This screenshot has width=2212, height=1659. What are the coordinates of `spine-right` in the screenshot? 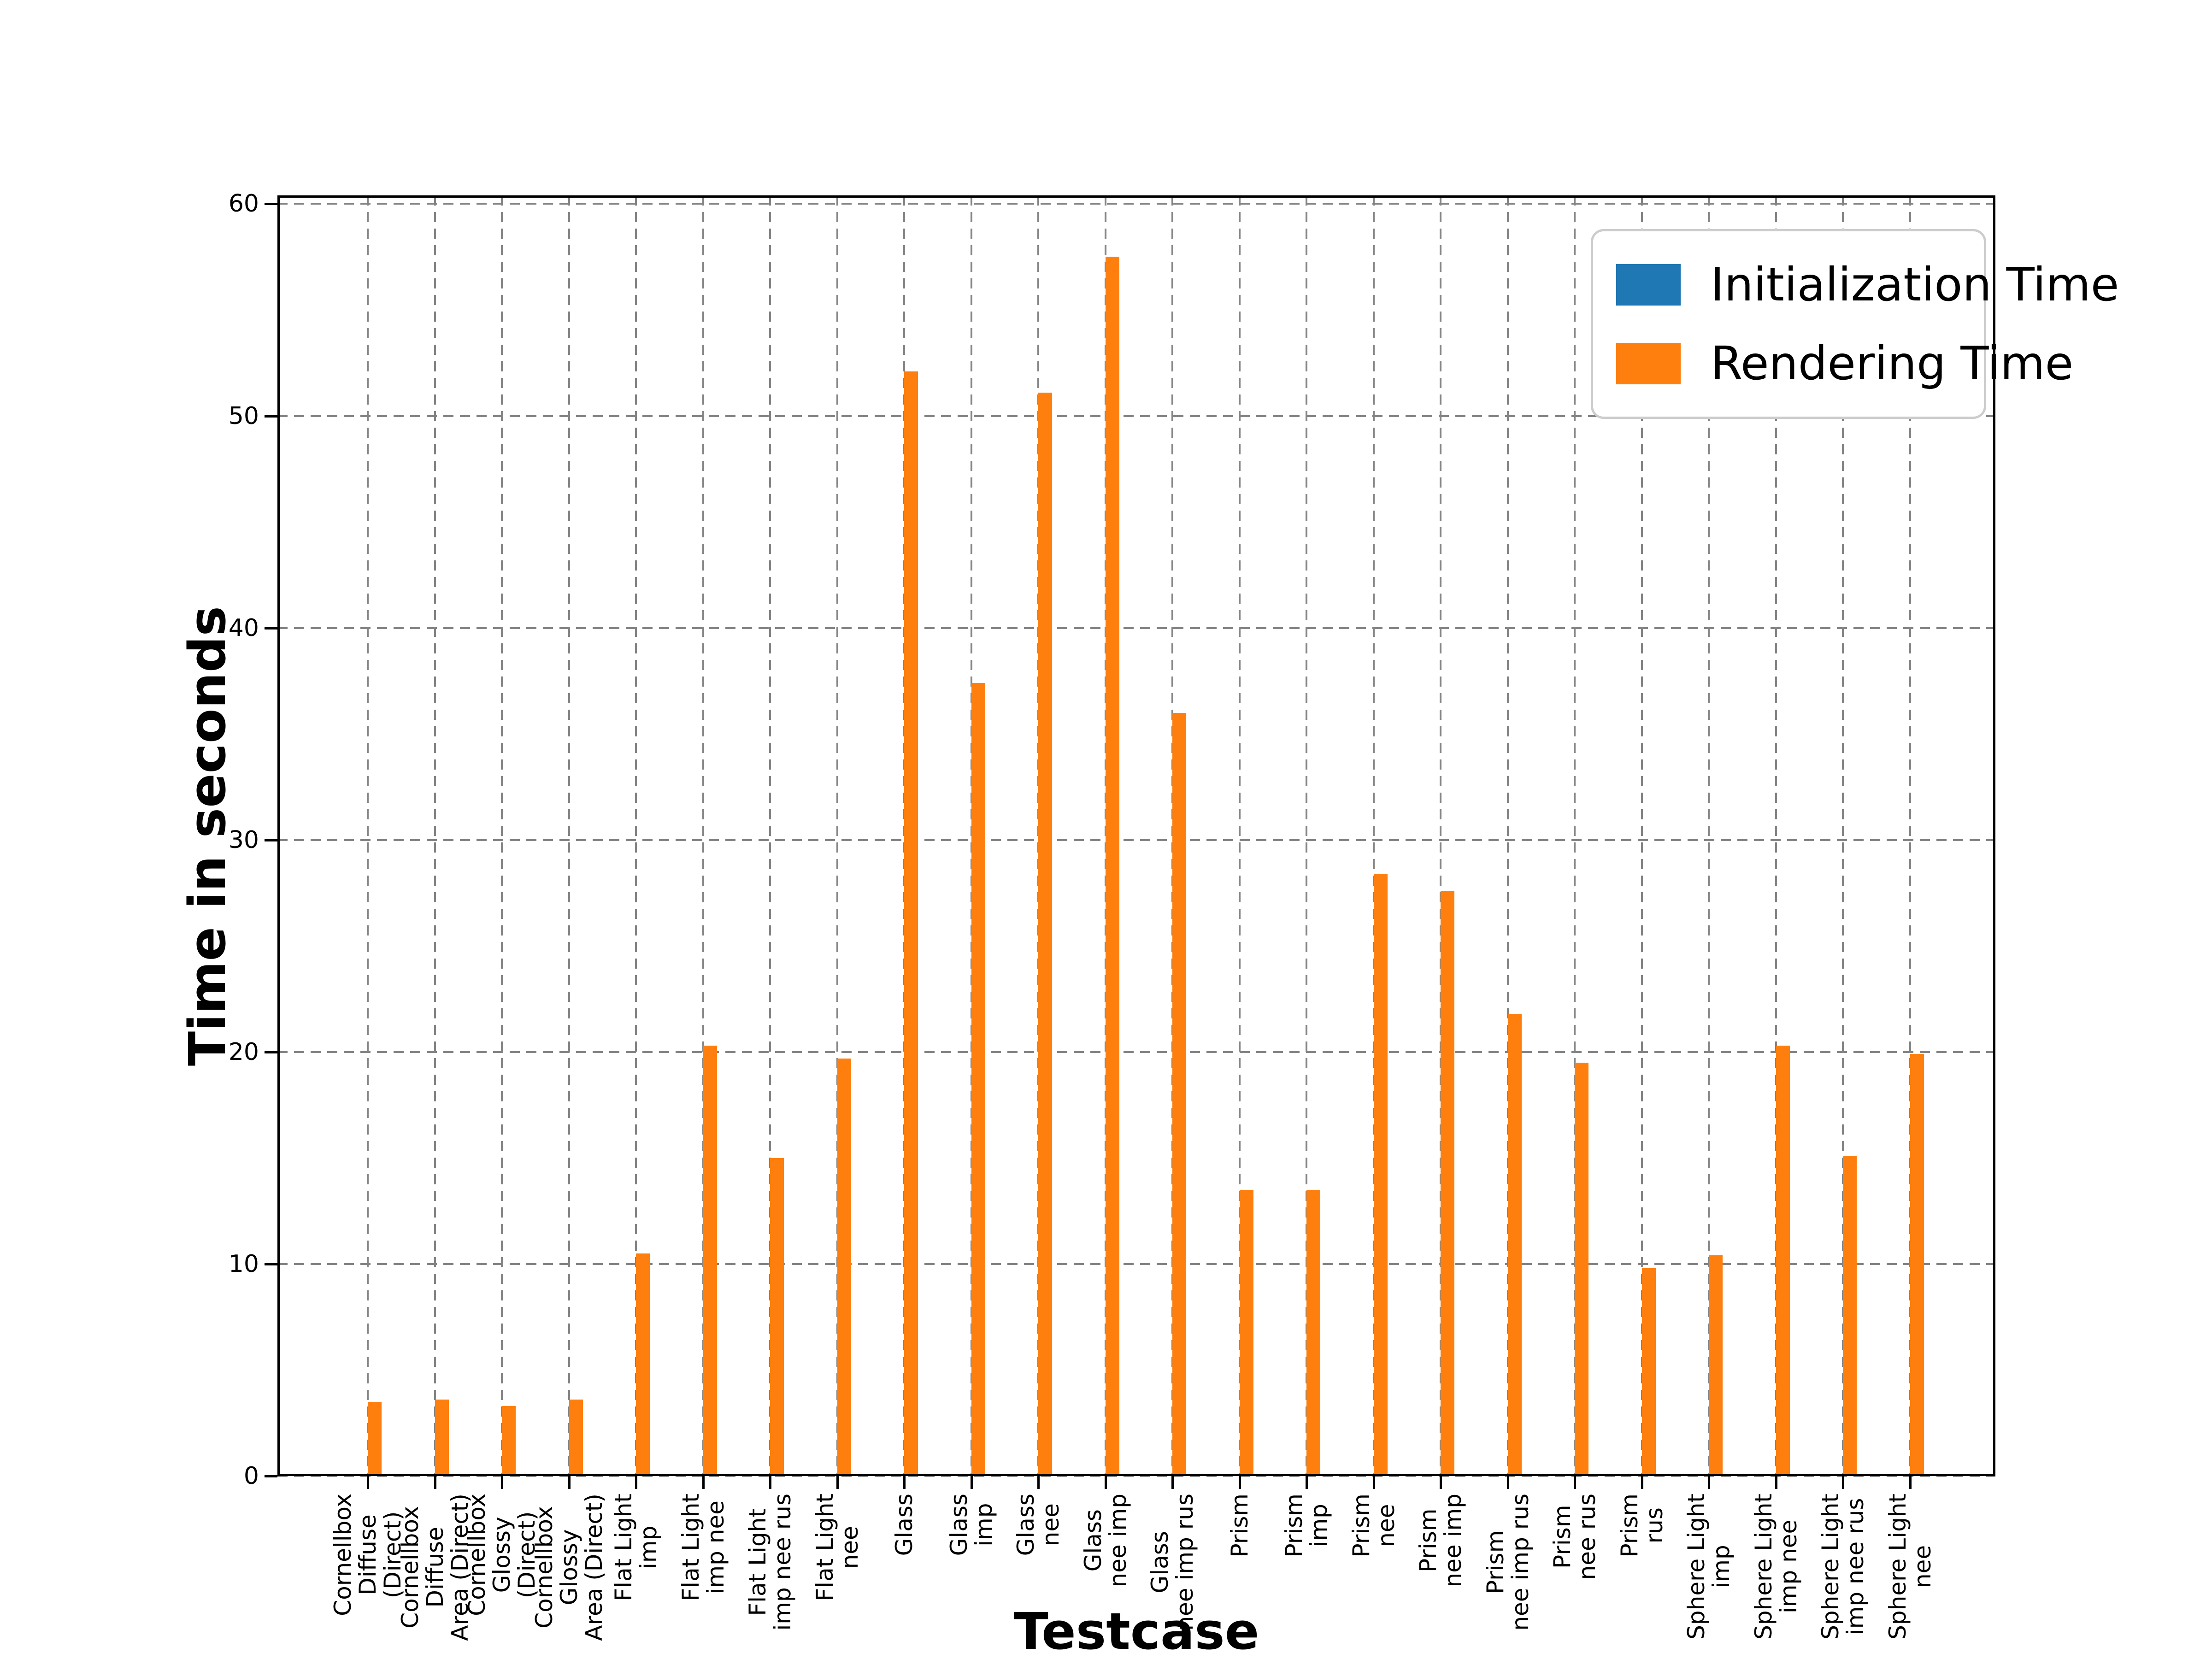 It's located at (1994, 835).